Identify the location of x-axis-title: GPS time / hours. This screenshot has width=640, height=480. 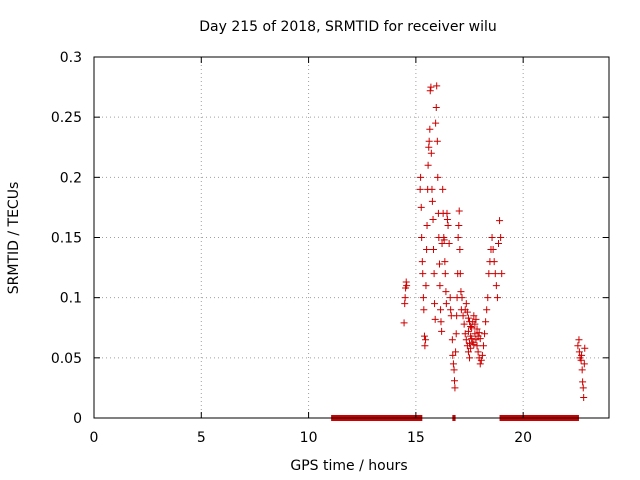
(348, 466).